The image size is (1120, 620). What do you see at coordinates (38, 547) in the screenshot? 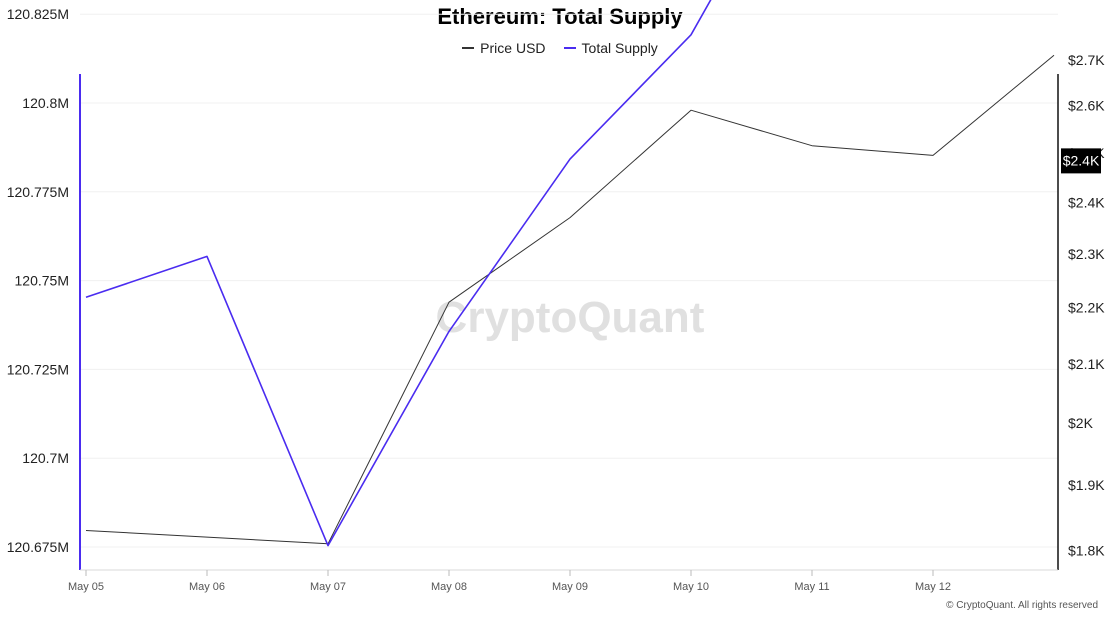
I see `y-left-tick-label: 120.675M` at bounding box center [38, 547].